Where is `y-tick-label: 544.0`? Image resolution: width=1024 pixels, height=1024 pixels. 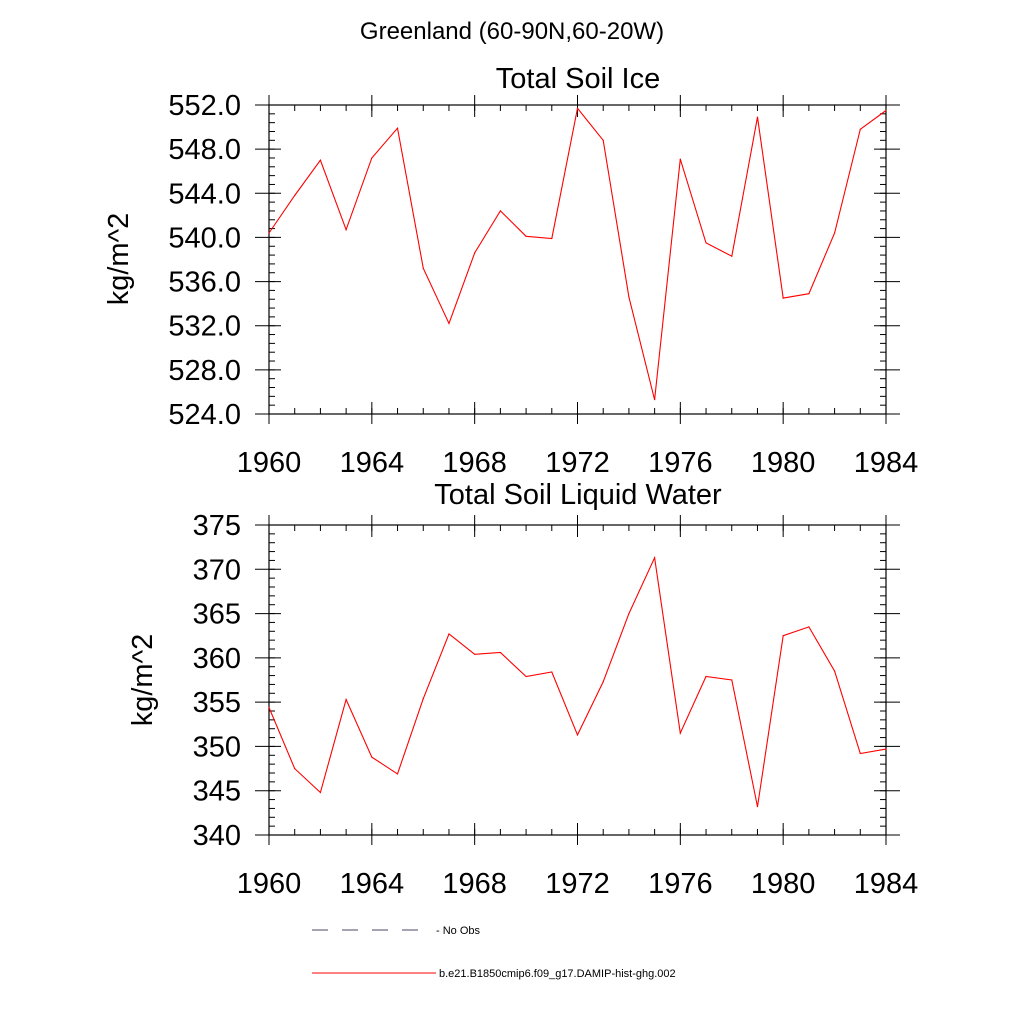 y-tick-label: 544.0 is located at coordinates (204, 194).